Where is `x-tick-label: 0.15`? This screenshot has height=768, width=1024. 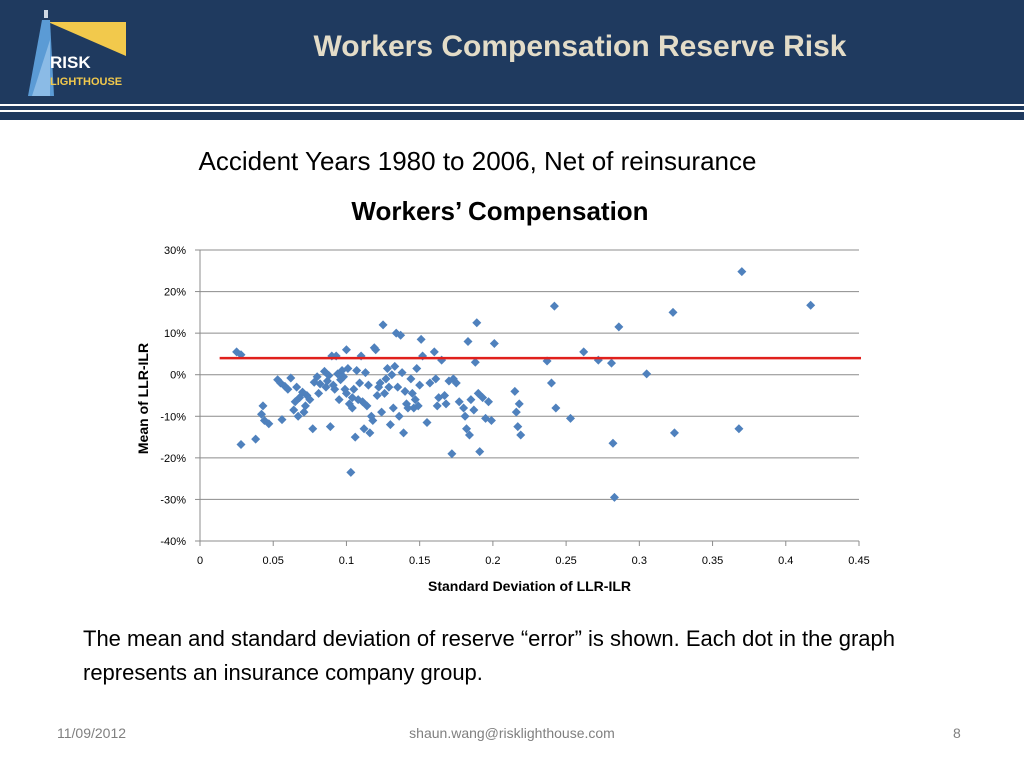 x-tick-label: 0.15 is located at coordinates (419, 561).